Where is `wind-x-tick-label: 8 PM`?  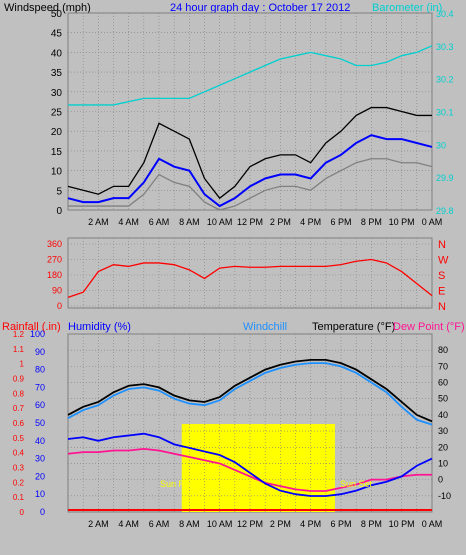
wind-x-tick-label: 8 PM is located at coordinates (371, 222).